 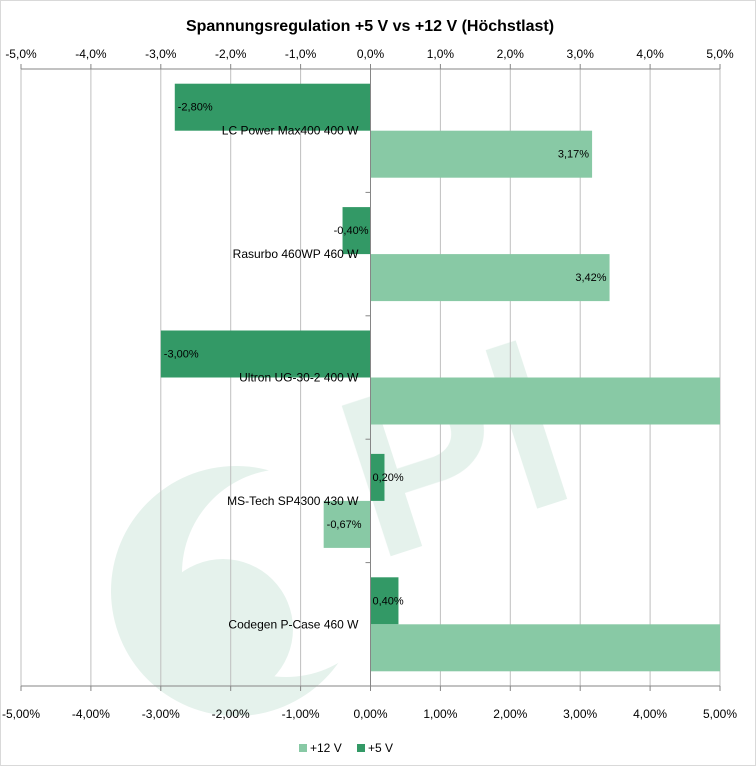 I want to click on top-tick-label: 3,0%, so click(x=581, y=54).